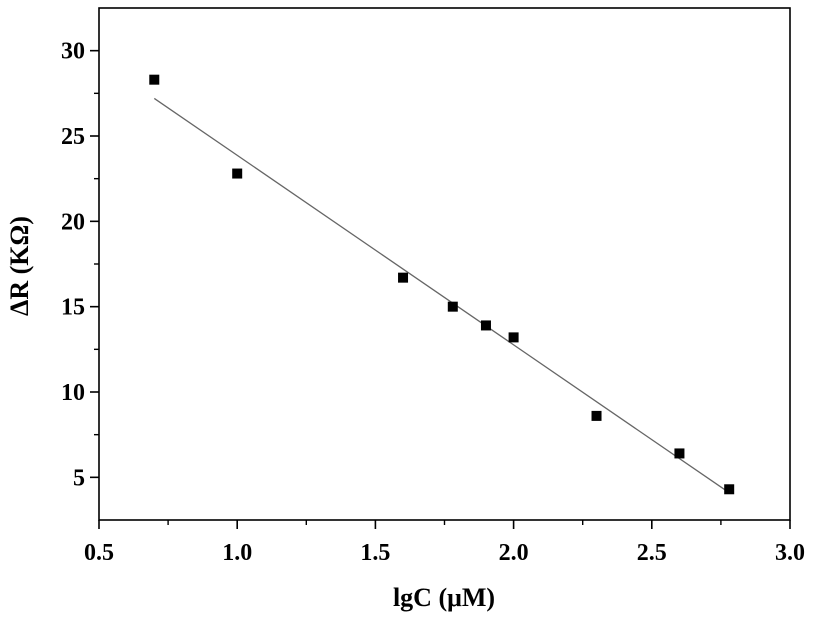 Image resolution: width=817 pixels, height=619 pixels. Describe the element at coordinates (444, 597) in the screenshot. I see `x-axis-title: lgC (μM)` at that location.